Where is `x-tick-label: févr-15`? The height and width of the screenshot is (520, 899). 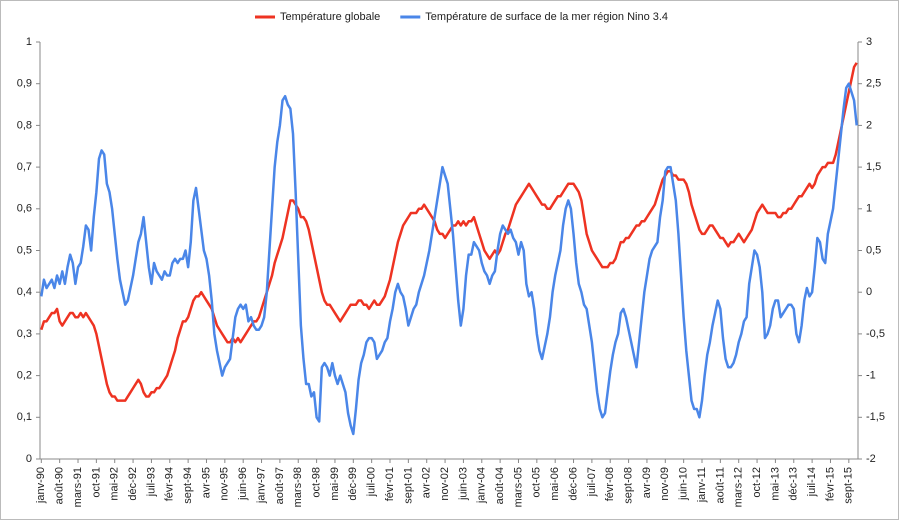
x-tick-label: févr-15 is located at coordinates (830, 484).